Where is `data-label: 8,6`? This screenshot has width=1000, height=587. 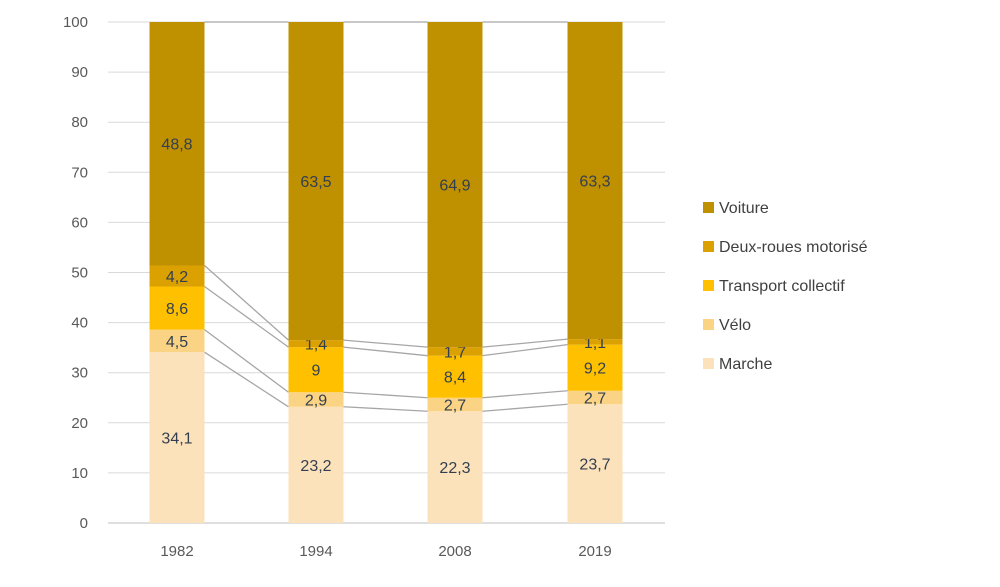
data-label: 8,6 is located at coordinates (177, 309).